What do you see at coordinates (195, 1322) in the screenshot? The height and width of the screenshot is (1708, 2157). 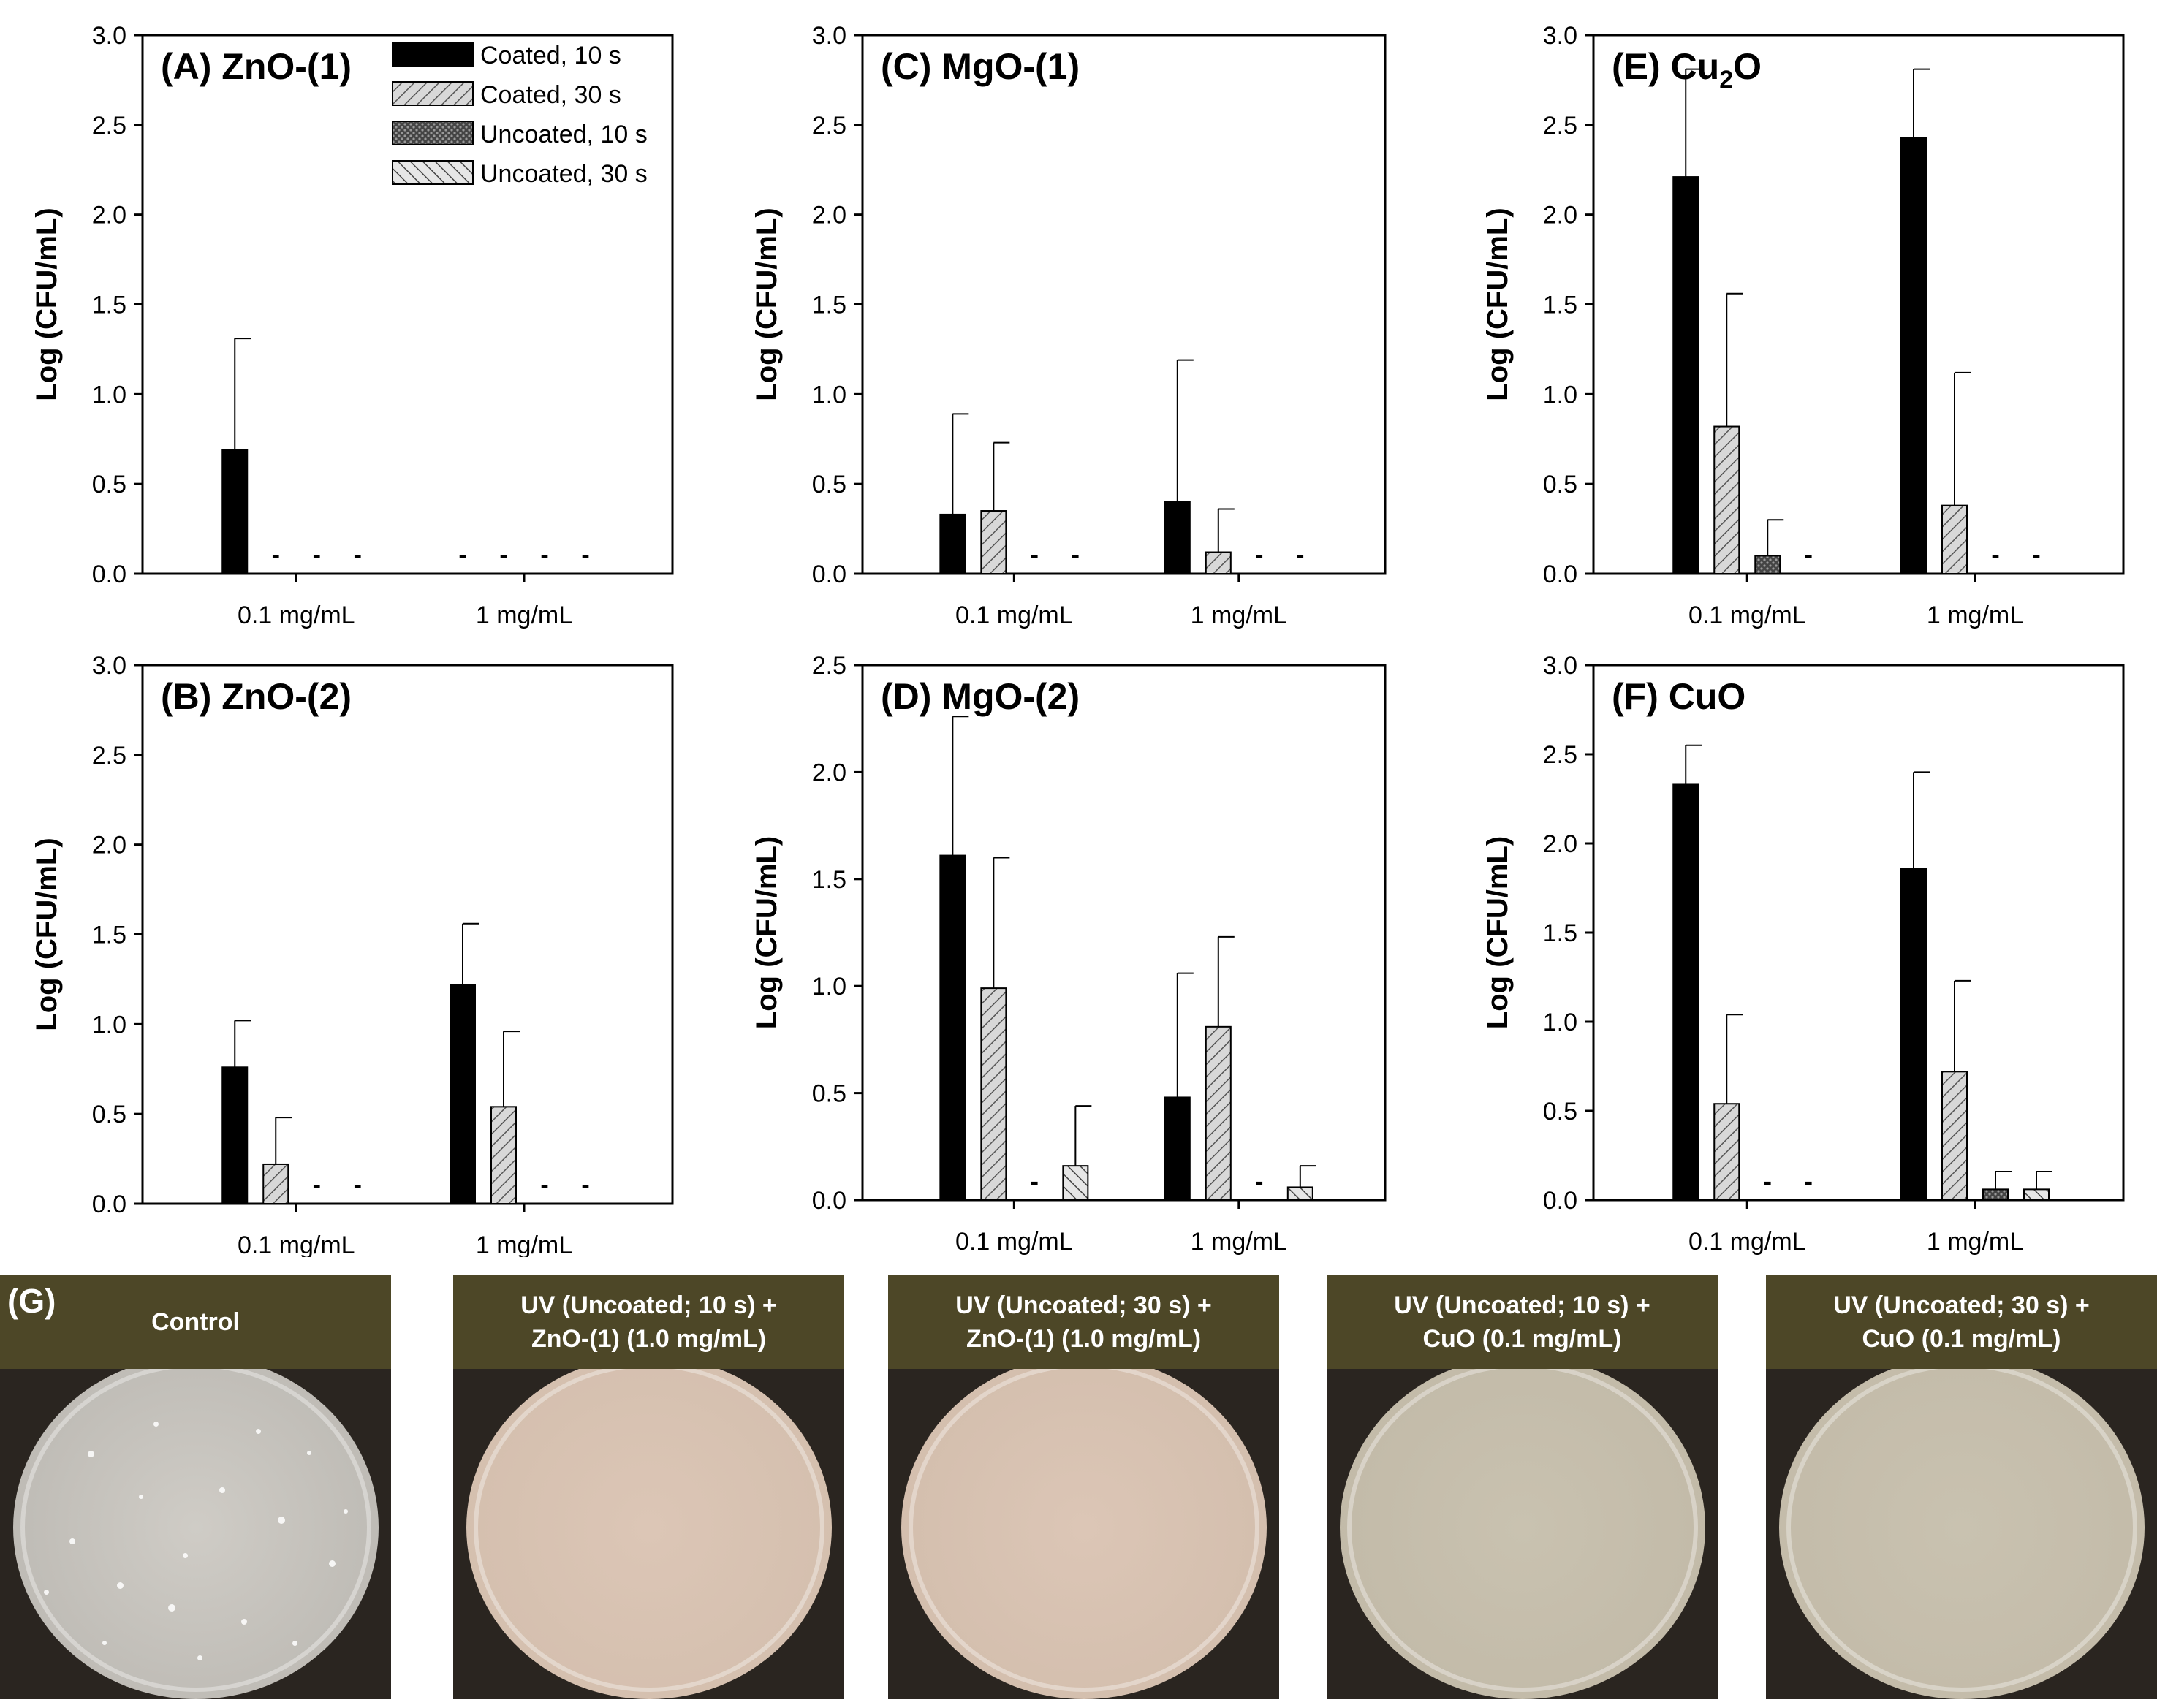 I see `photo-caption-line1: Control` at bounding box center [195, 1322].